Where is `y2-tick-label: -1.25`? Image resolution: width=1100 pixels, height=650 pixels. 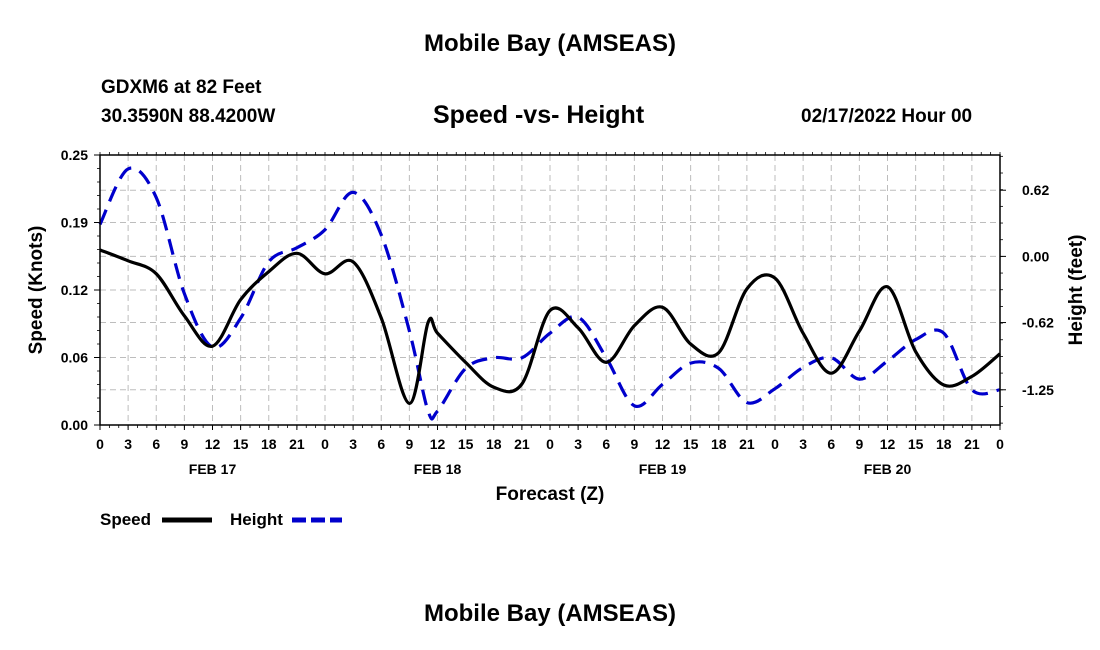
y2-tick-label: -1.25 is located at coordinates (1038, 390).